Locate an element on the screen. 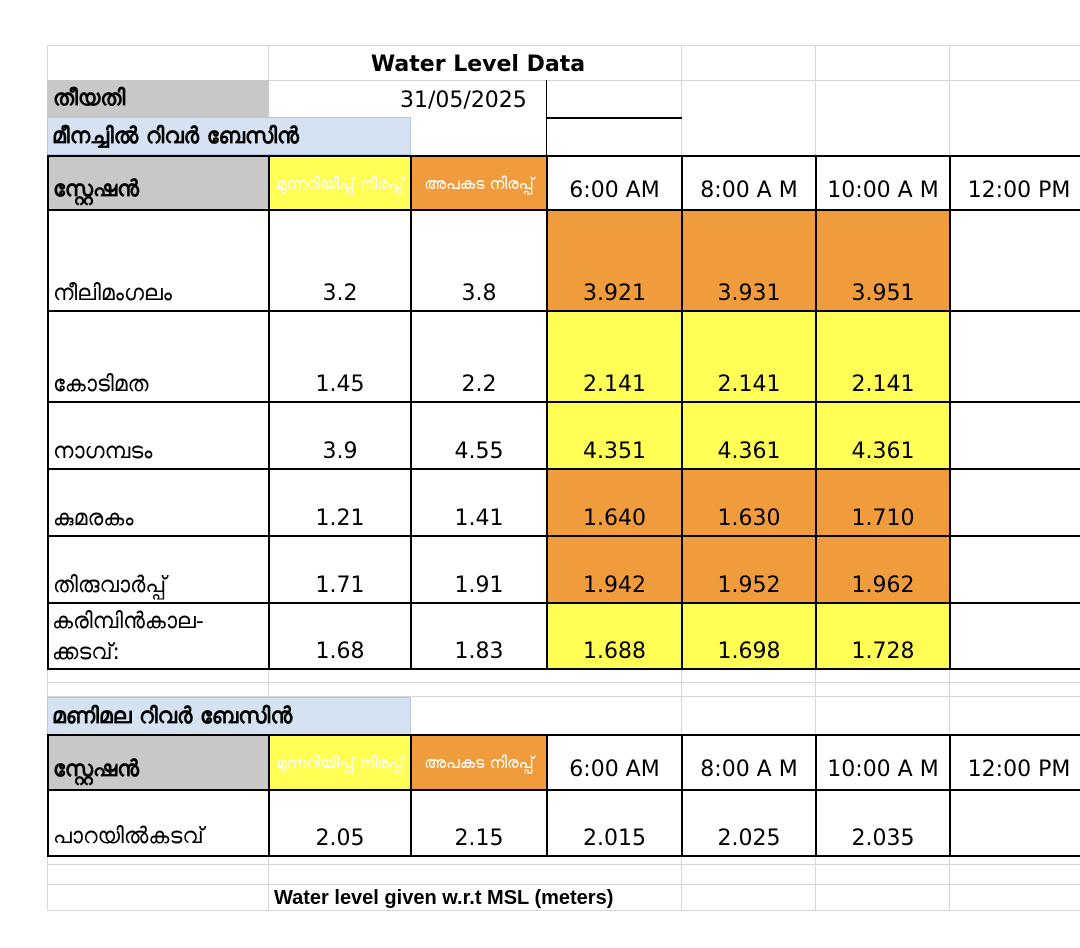 This screenshot has width=1080, height=948. basin-title: മീനച്ചിൽ റിവർ ബേസിൻ is located at coordinates (175, 136).